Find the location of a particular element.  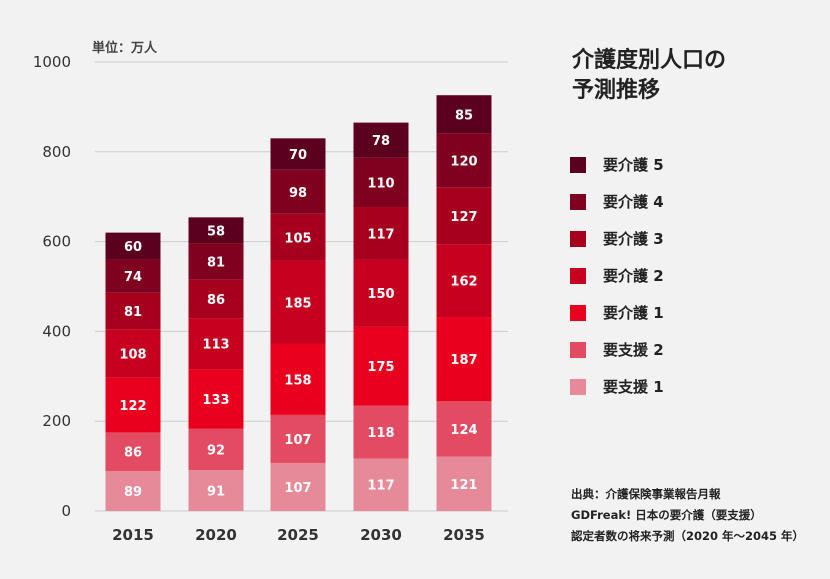

bar-value-label: 78 is located at coordinates (381, 141).